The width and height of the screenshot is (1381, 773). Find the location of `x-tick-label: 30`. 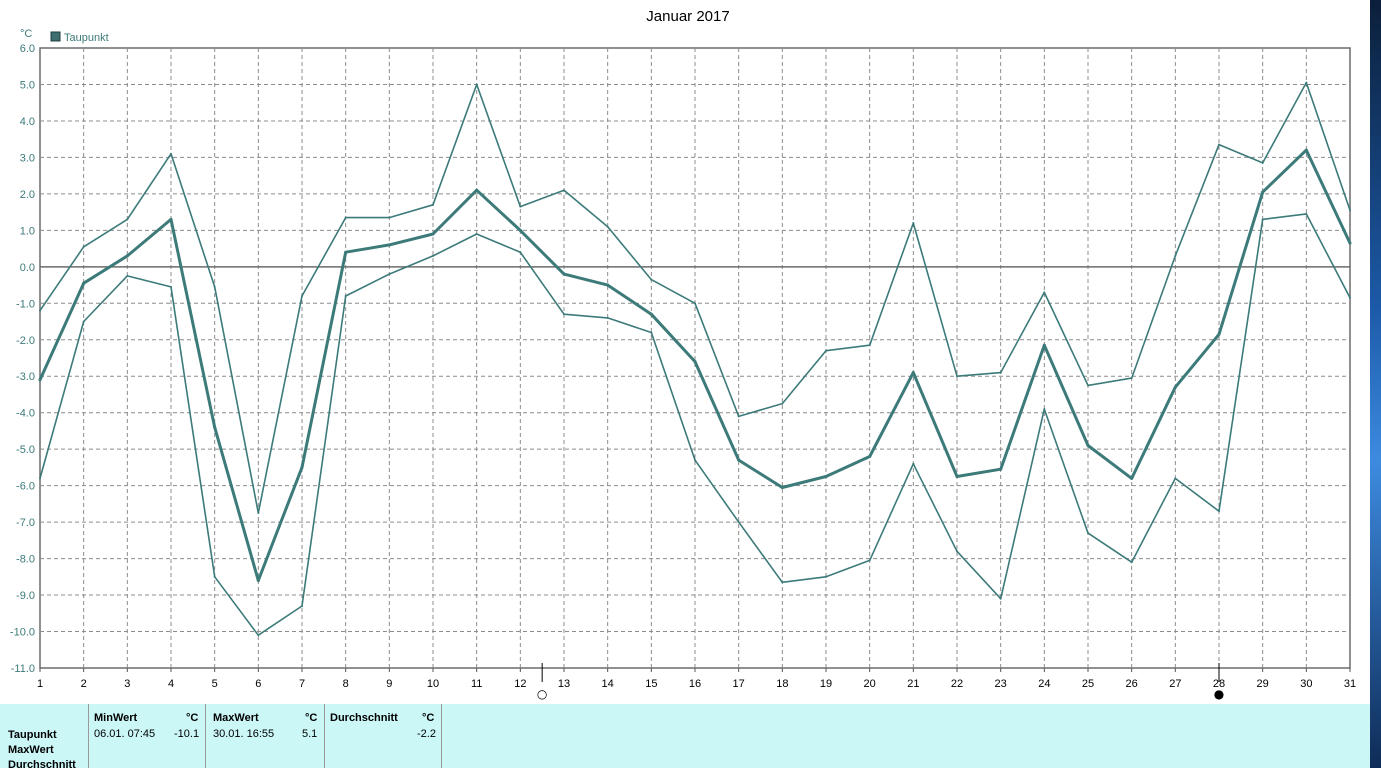

x-tick-label: 30 is located at coordinates (1306, 684).